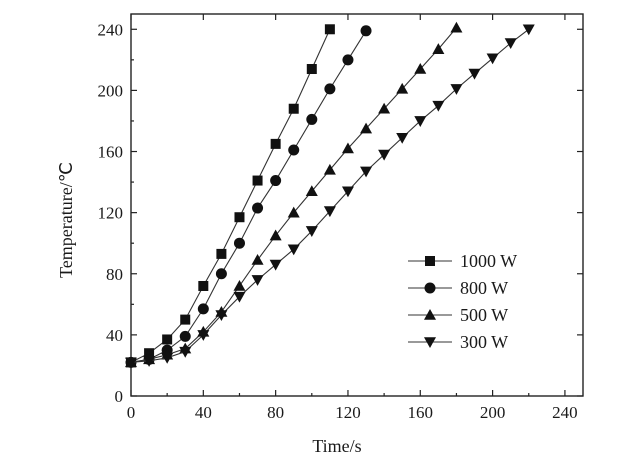 The height and width of the screenshot is (475, 643). Describe the element at coordinates (111, 90) in the screenshot. I see `y-tick-label: 200` at that location.